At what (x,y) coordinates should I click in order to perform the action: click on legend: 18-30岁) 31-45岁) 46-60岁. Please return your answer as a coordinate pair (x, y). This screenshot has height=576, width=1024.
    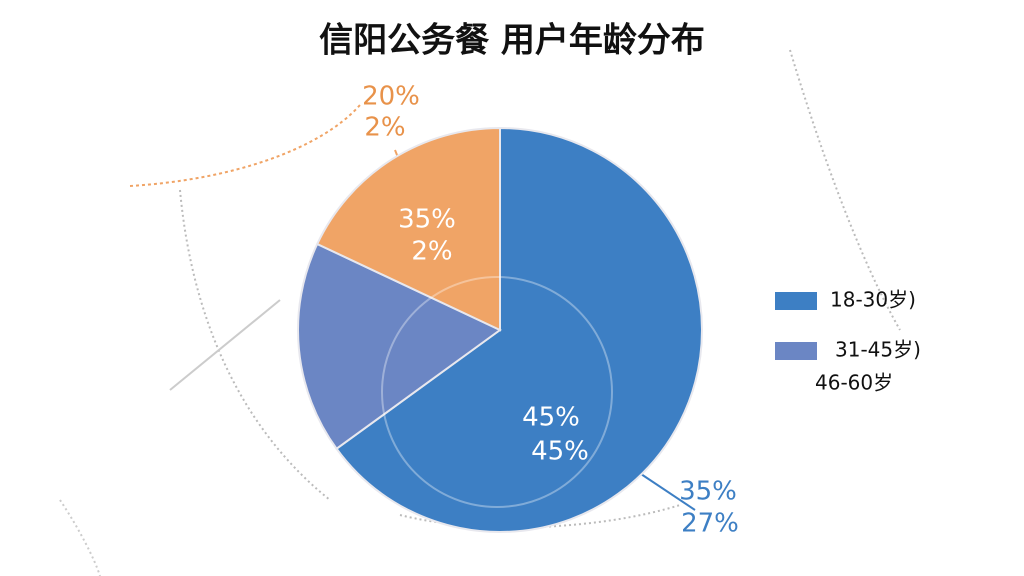
    Looking at the image, I should click on (848, 341).